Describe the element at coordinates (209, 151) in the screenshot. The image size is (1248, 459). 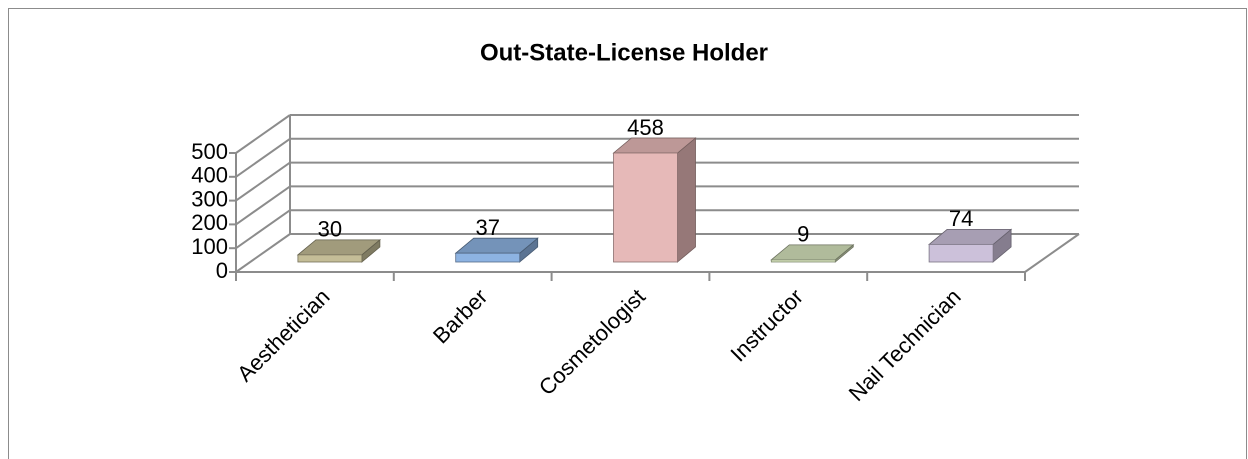
I see `y-tick-label: 500` at that location.